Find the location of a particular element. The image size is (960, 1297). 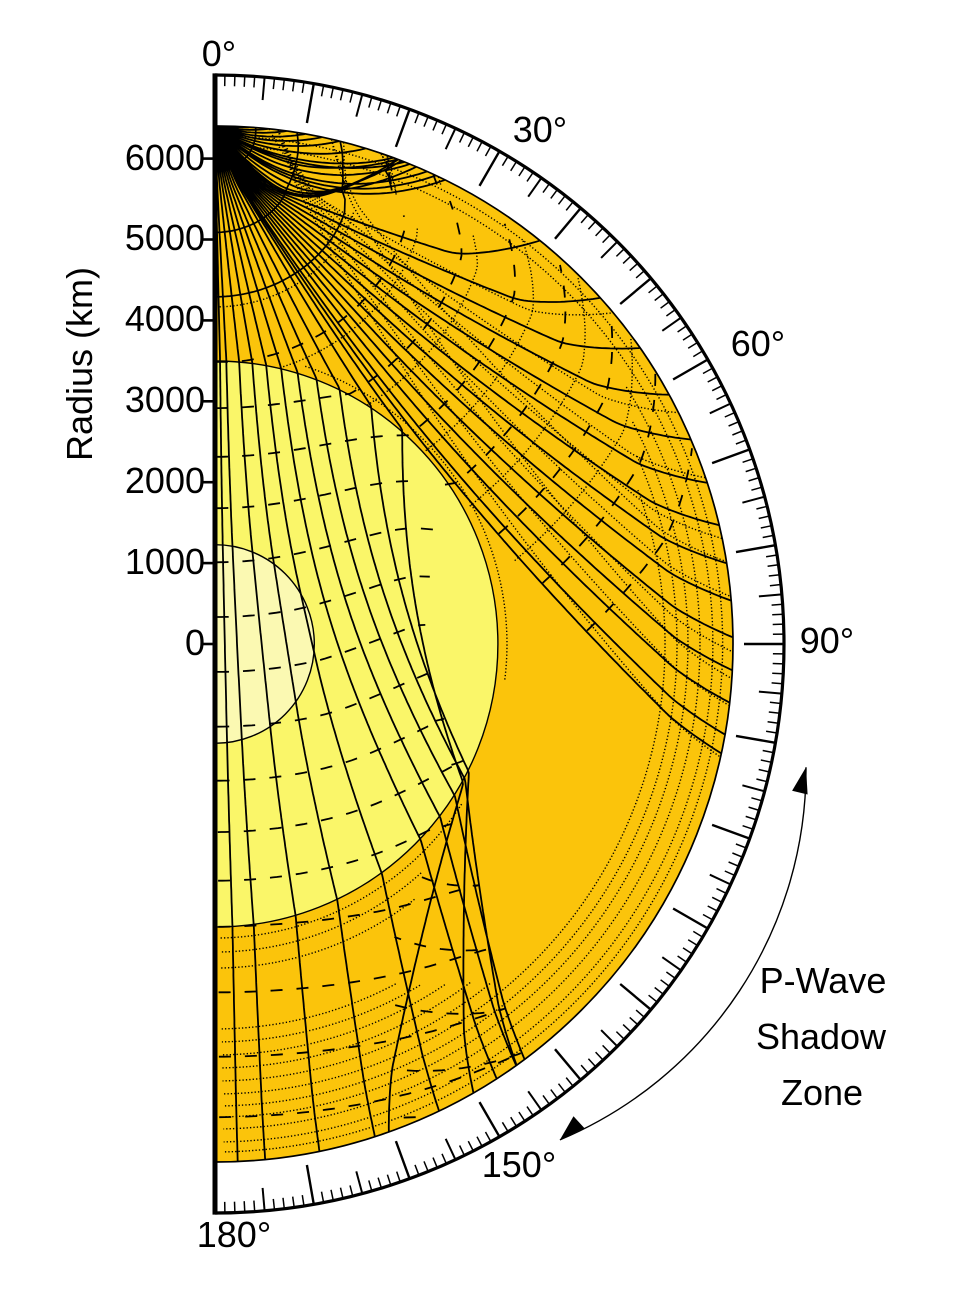

svg-text: 60° is located at coordinates (758, 343).